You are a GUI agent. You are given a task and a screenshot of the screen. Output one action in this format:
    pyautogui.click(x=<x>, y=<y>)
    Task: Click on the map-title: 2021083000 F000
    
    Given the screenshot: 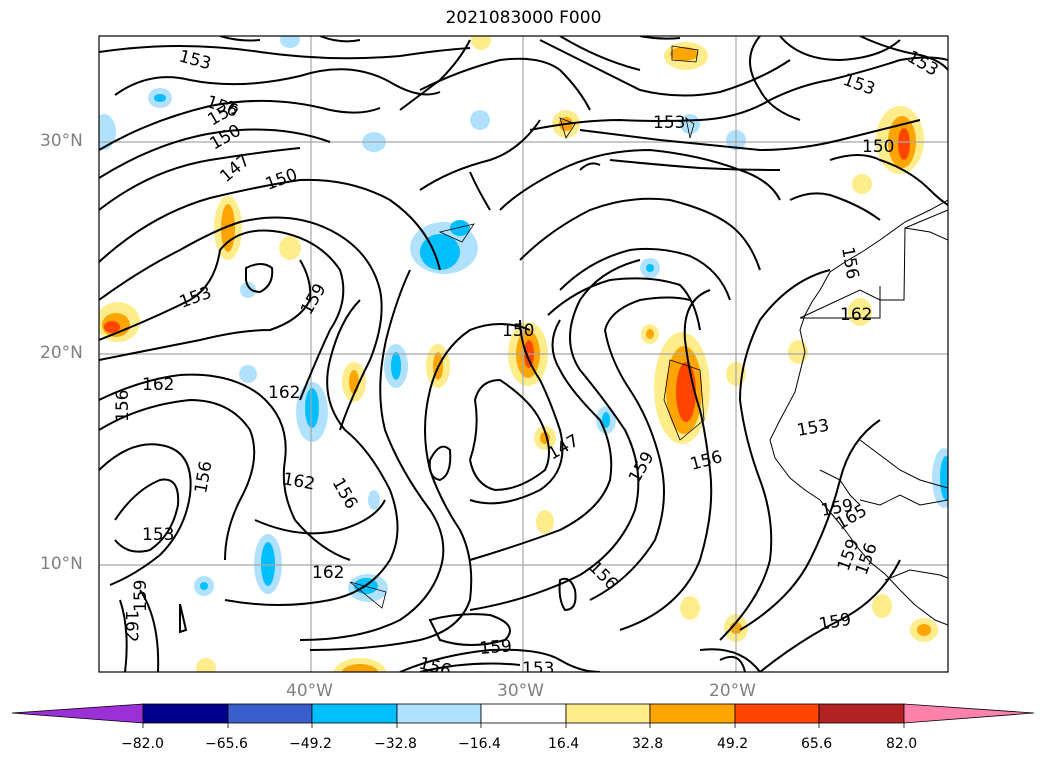 What is the action you would take?
    pyautogui.click(x=523, y=18)
    